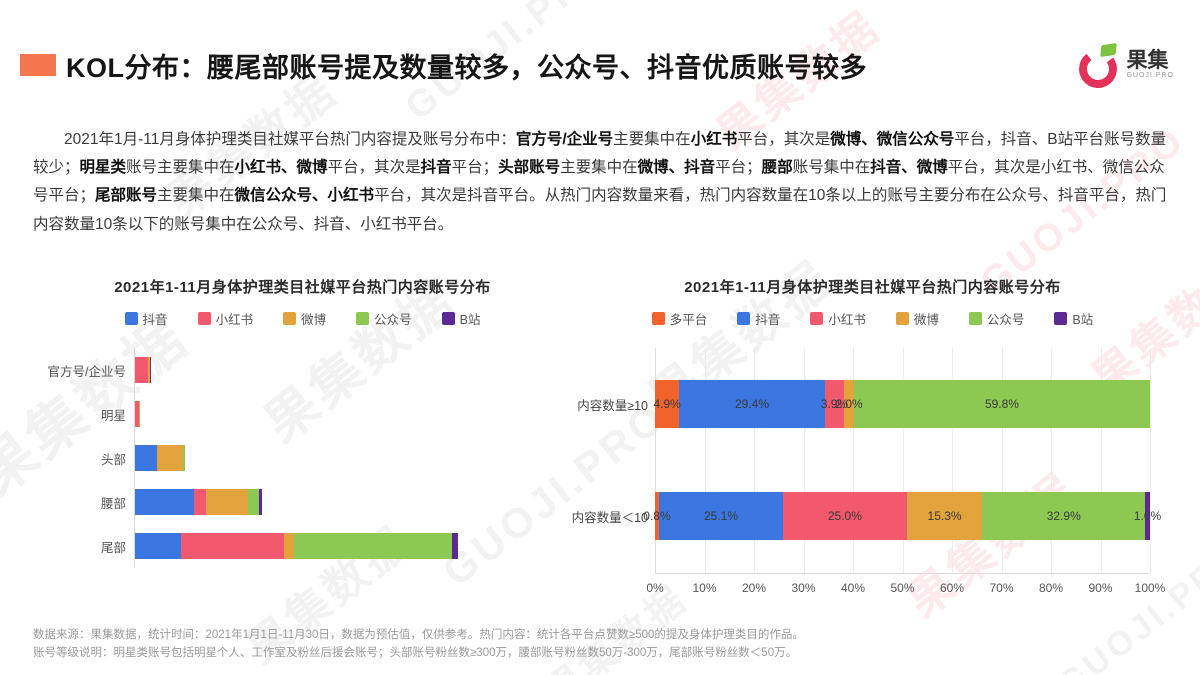 The height and width of the screenshot is (675, 1200). I want to click on bar-segment: 0.8%, so click(657, 516).